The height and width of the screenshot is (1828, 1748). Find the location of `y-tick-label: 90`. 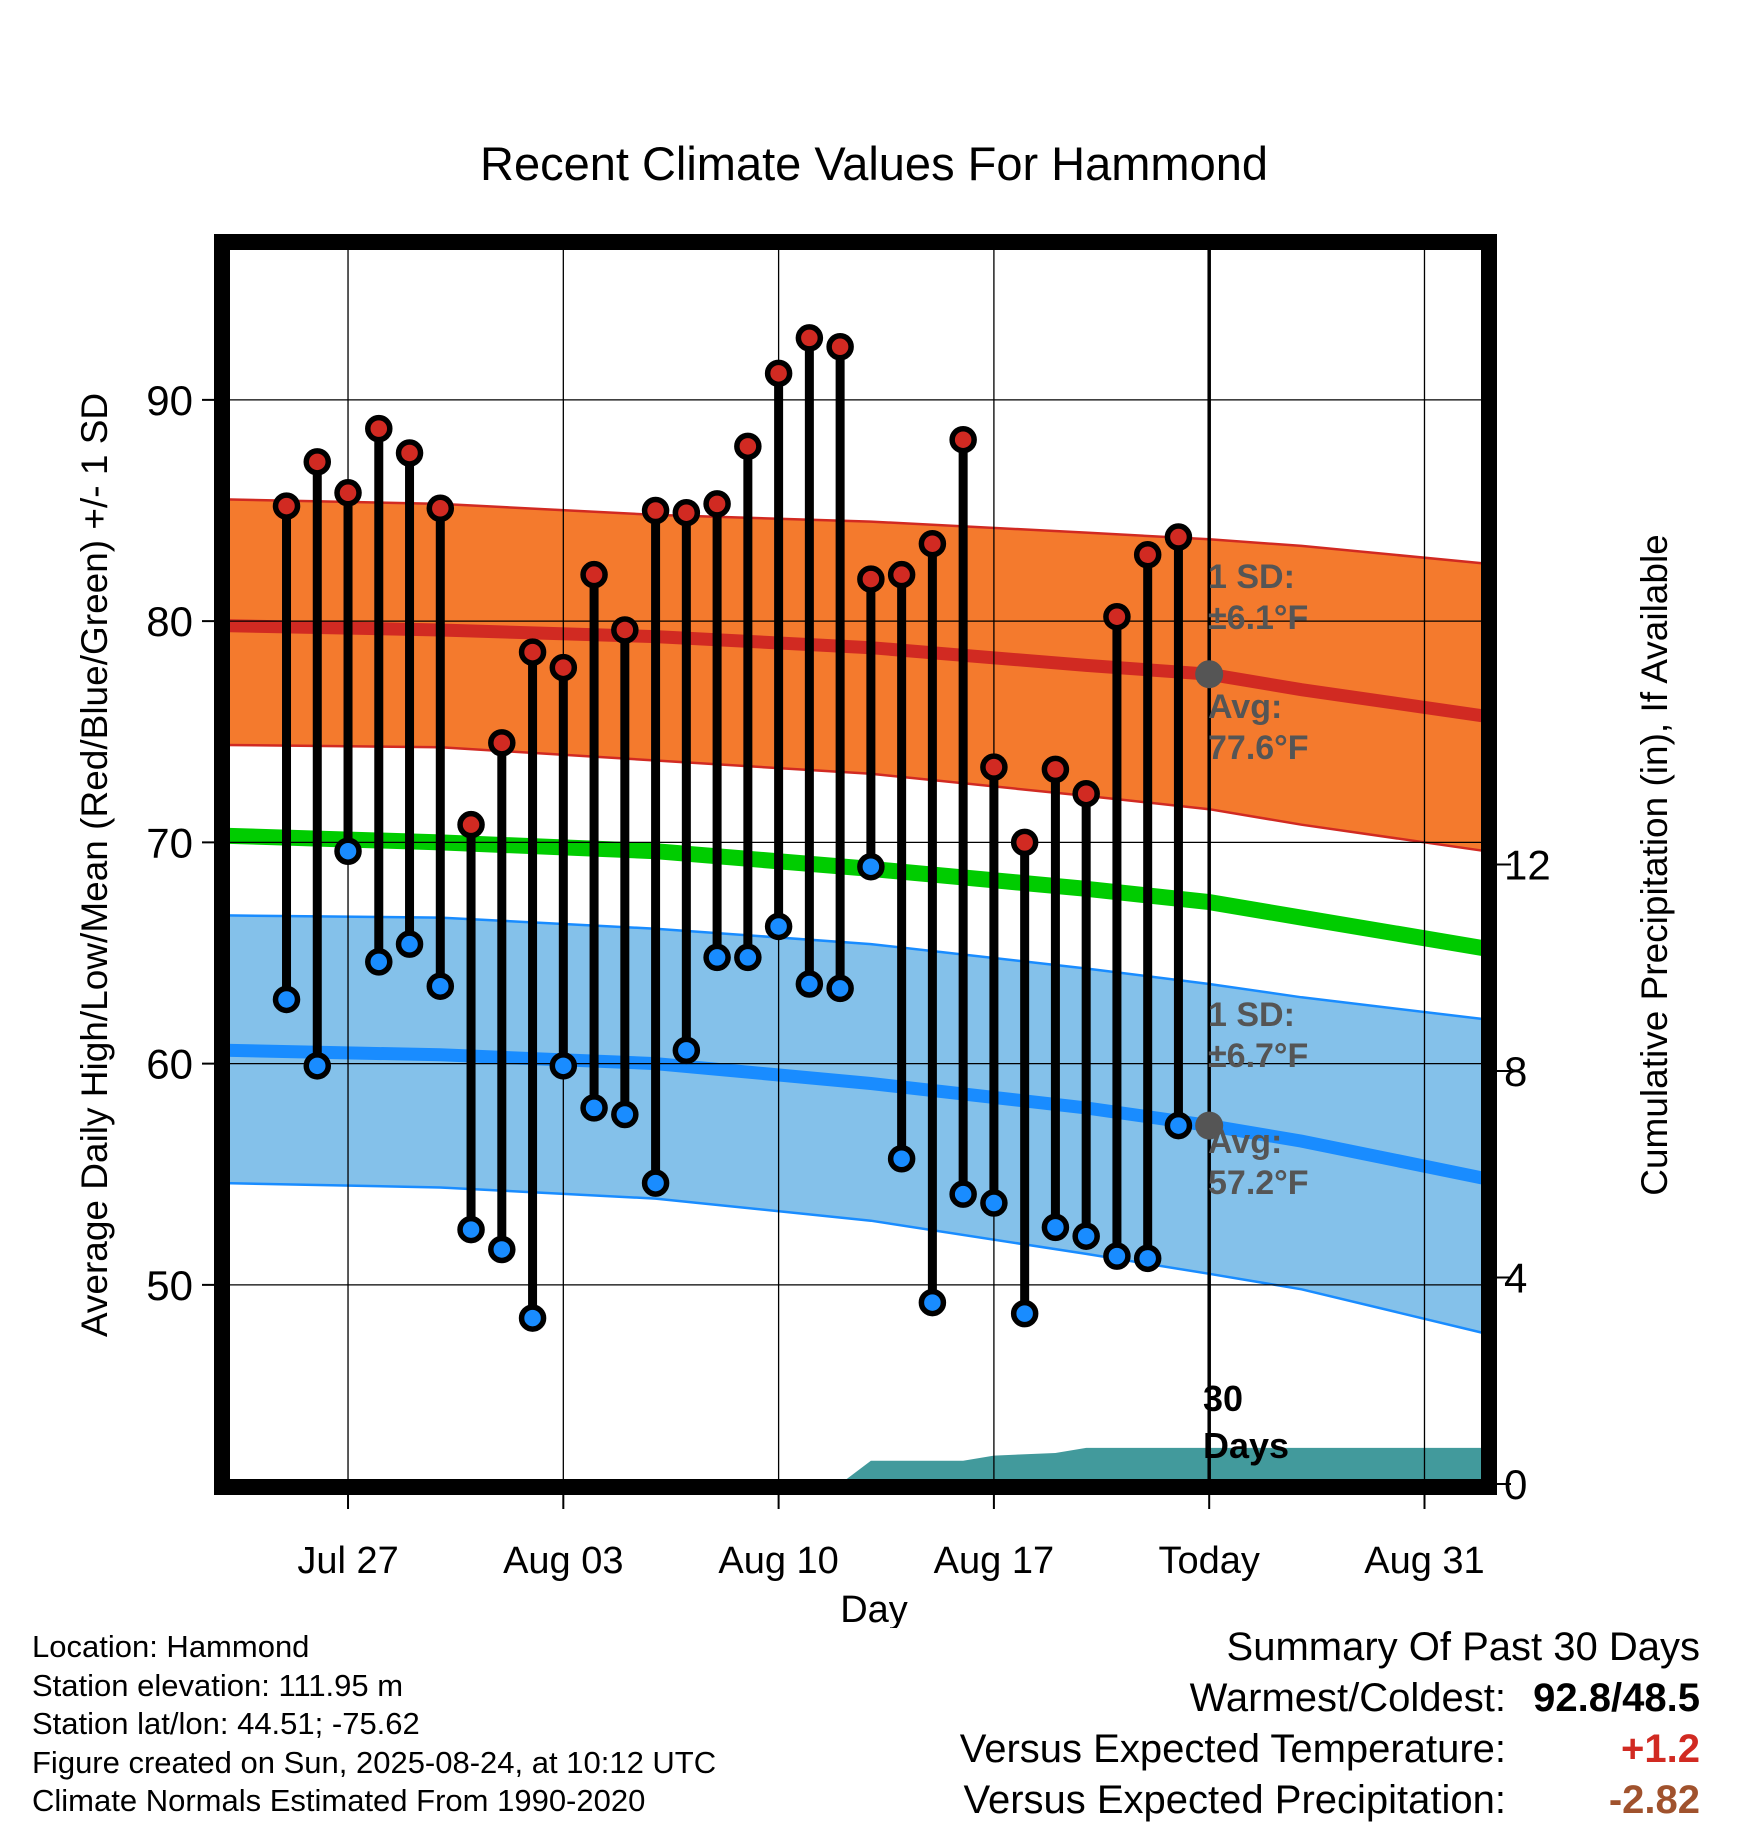

y-tick-label: 90 is located at coordinates (169, 400).